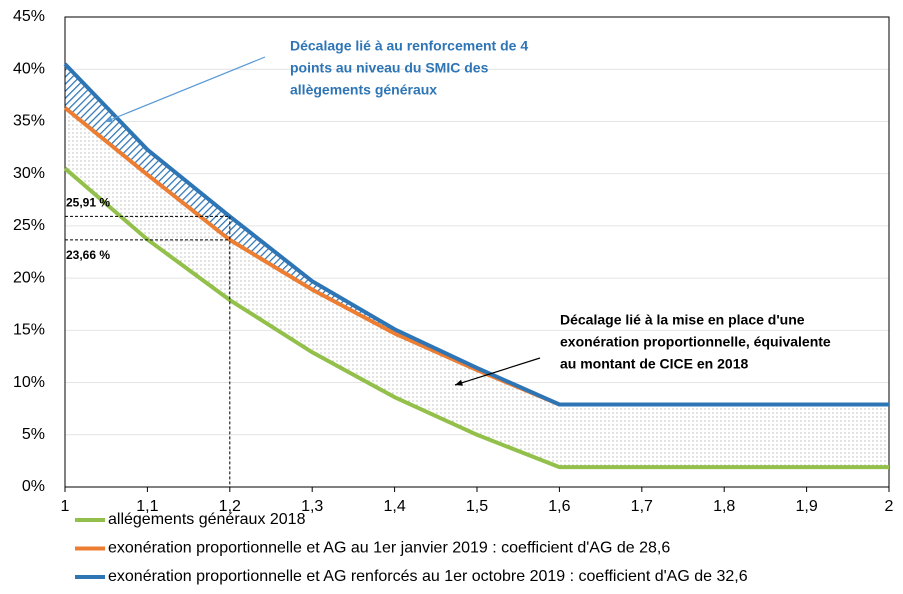  What do you see at coordinates (230, 506) in the screenshot?
I see `x-tick-label: 1,2` at bounding box center [230, 506].